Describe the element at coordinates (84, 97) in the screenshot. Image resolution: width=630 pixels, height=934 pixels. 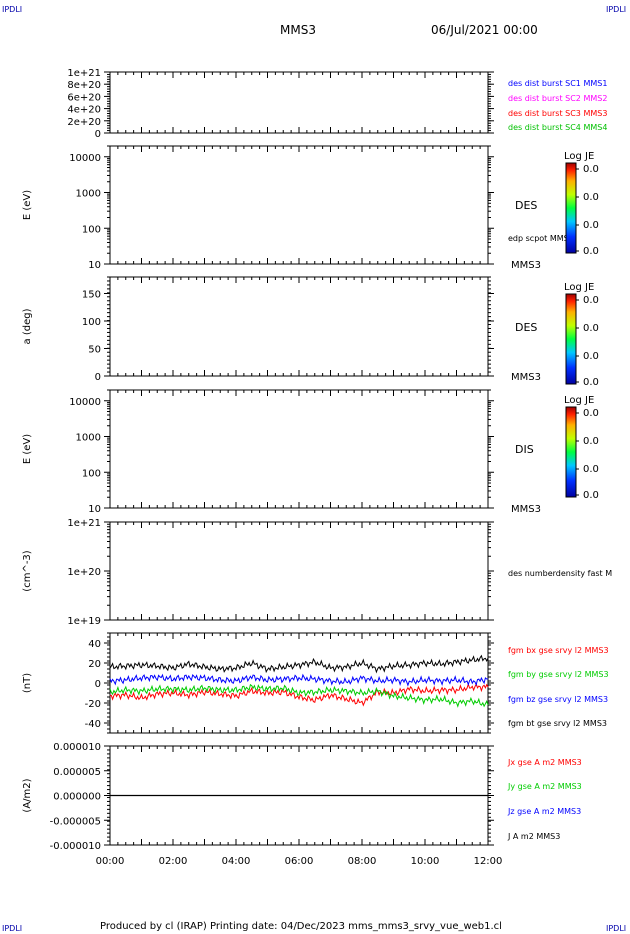
I see `y-tick-label: 6e+20` at that location.